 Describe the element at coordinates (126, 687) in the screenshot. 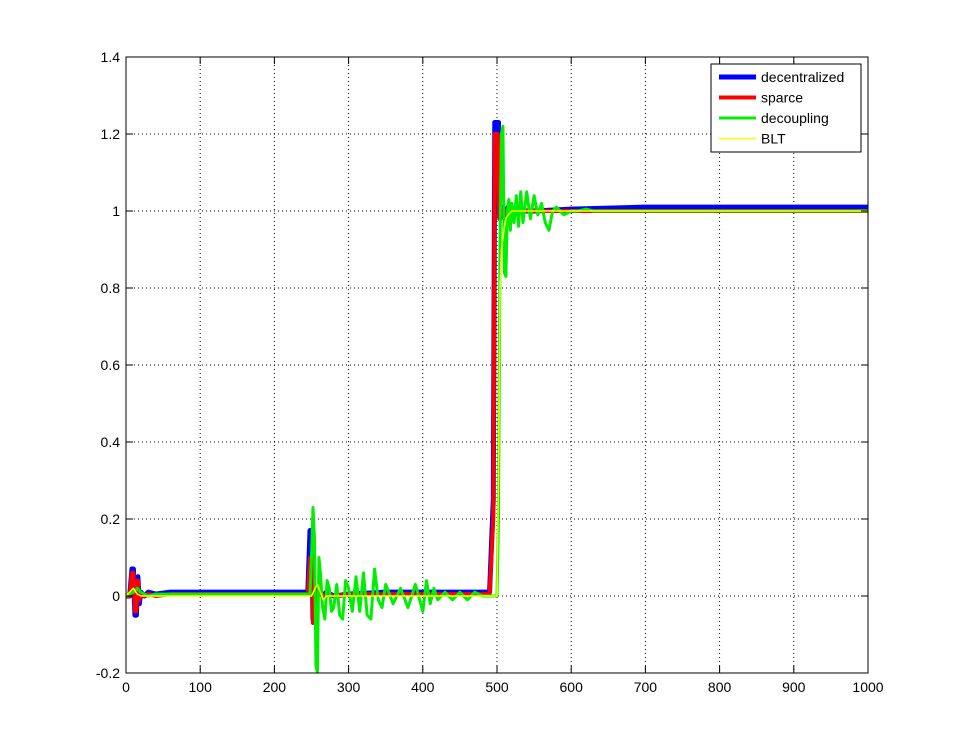

I see `x-tick-label: 0` at that location.